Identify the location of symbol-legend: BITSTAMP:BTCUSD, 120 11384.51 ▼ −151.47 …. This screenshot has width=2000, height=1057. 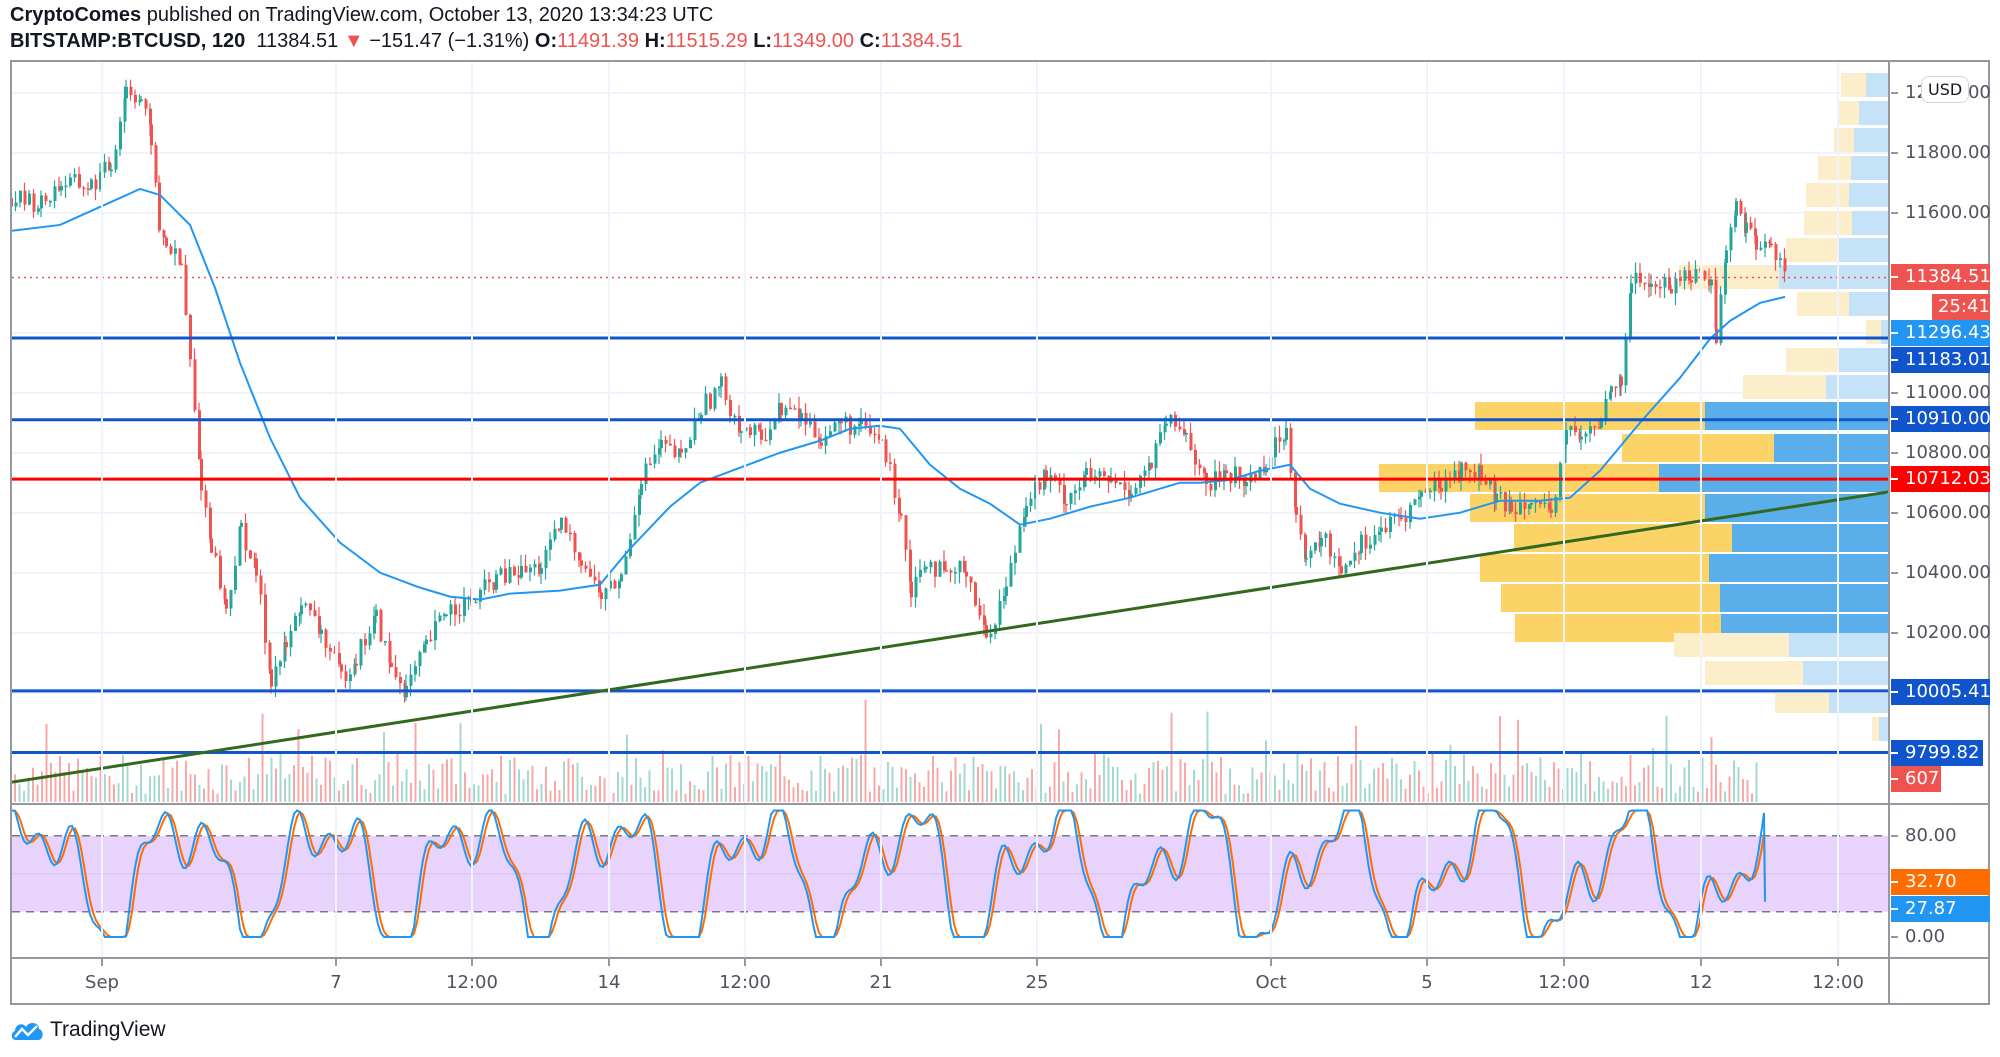
(486, 41).